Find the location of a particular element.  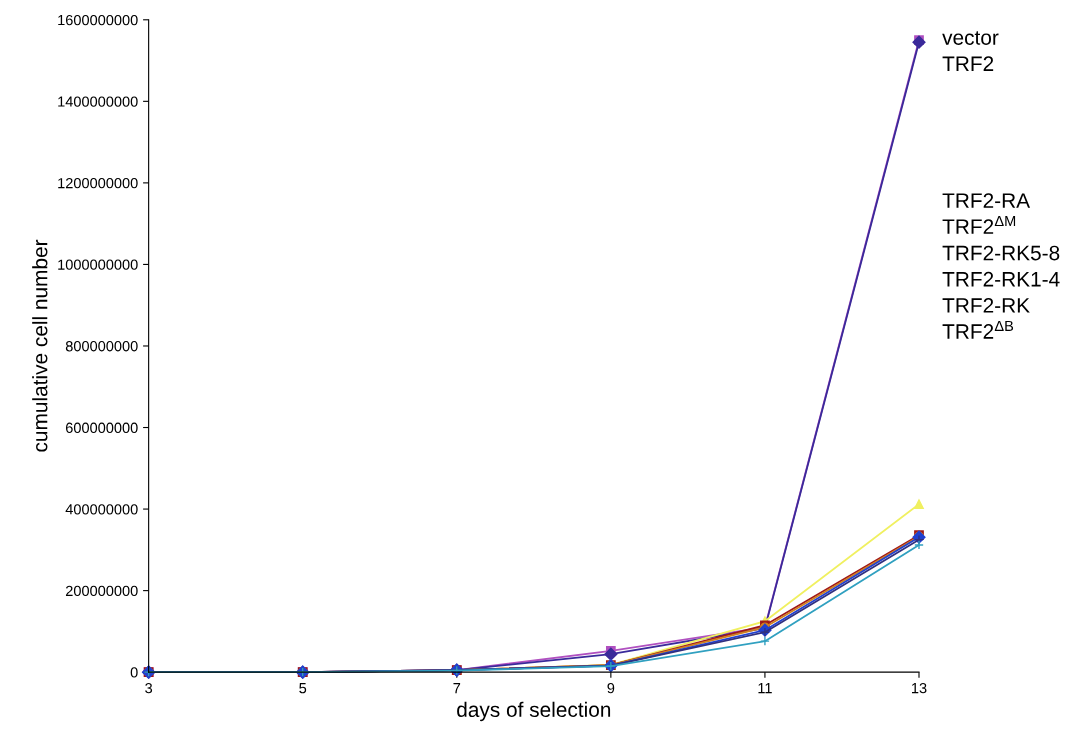

text: vector TRF2 is located at coordinates (970, 51).